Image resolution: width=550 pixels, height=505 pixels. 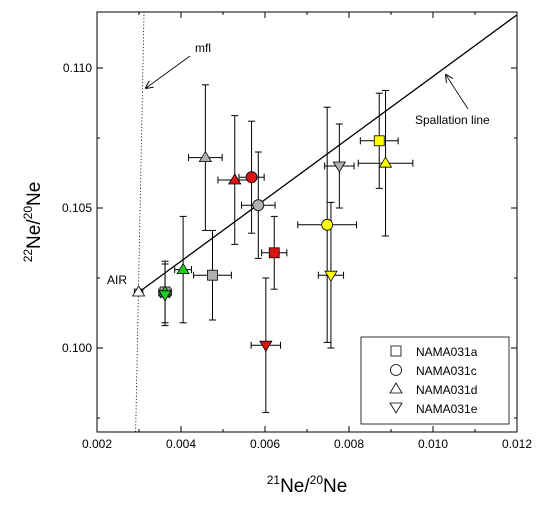 What do you see at coordinates (447, 352) in the screenshot?
I see `legend-label-nama031a: NAMA031a` at bounding box center [447, 352].